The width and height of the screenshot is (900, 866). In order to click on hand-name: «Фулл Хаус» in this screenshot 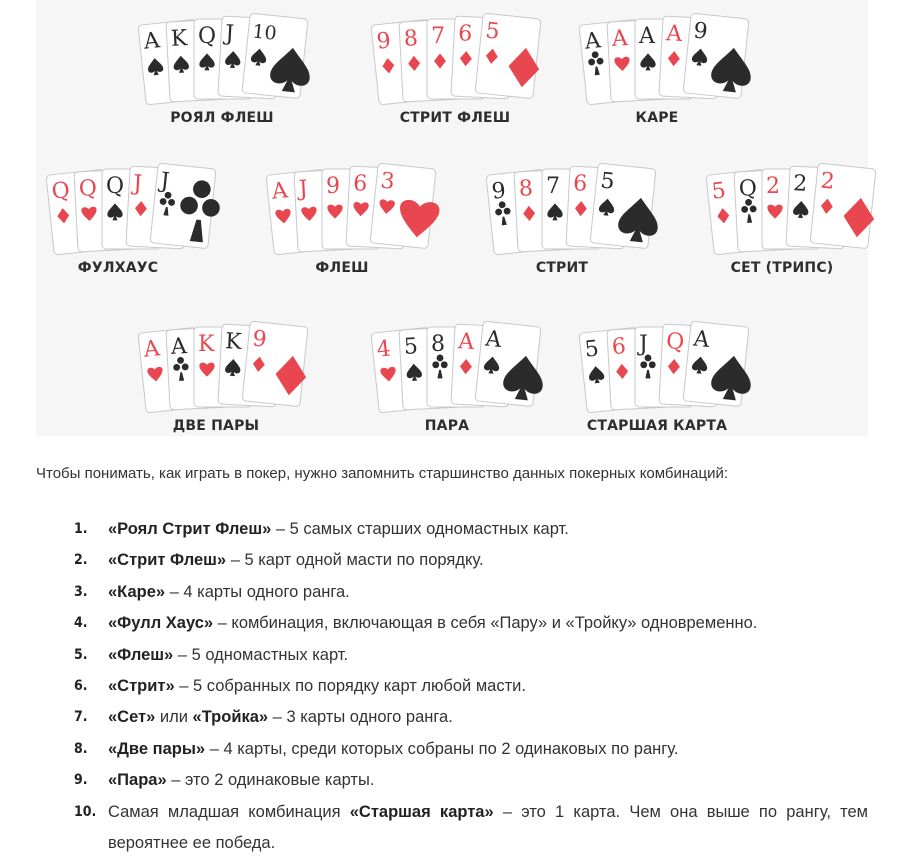, I will do `click(161, 623)`.